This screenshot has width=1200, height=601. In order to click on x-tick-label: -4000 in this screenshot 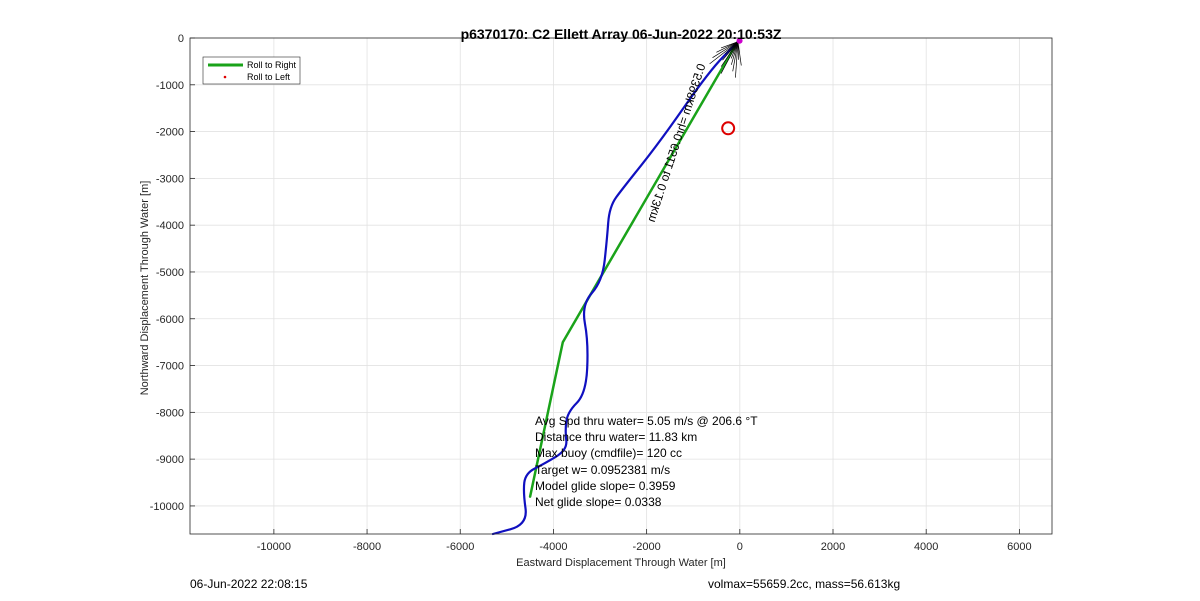, I will do `click(553, 547)`.